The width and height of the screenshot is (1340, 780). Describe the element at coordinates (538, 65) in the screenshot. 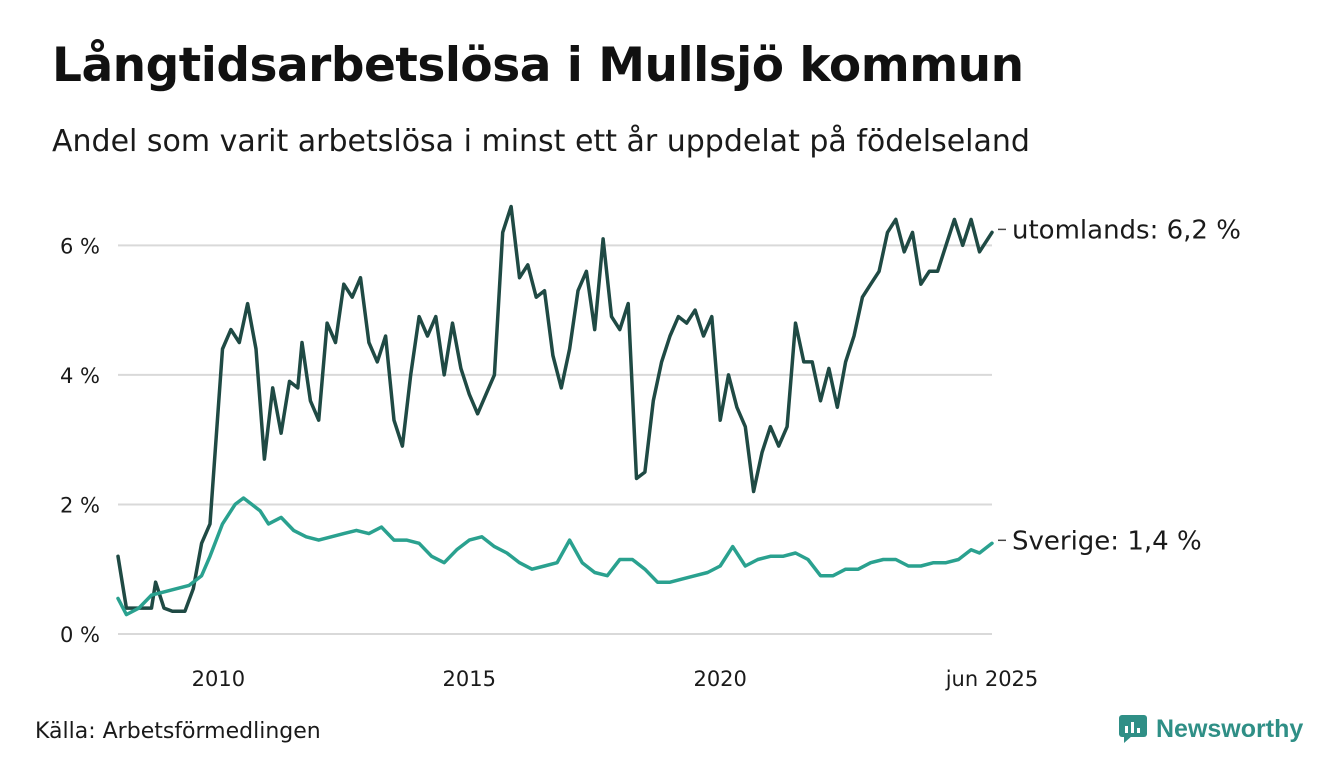

I see `chart-title: Långtidsarbetslösa i Mullsjö kommun` at that location.